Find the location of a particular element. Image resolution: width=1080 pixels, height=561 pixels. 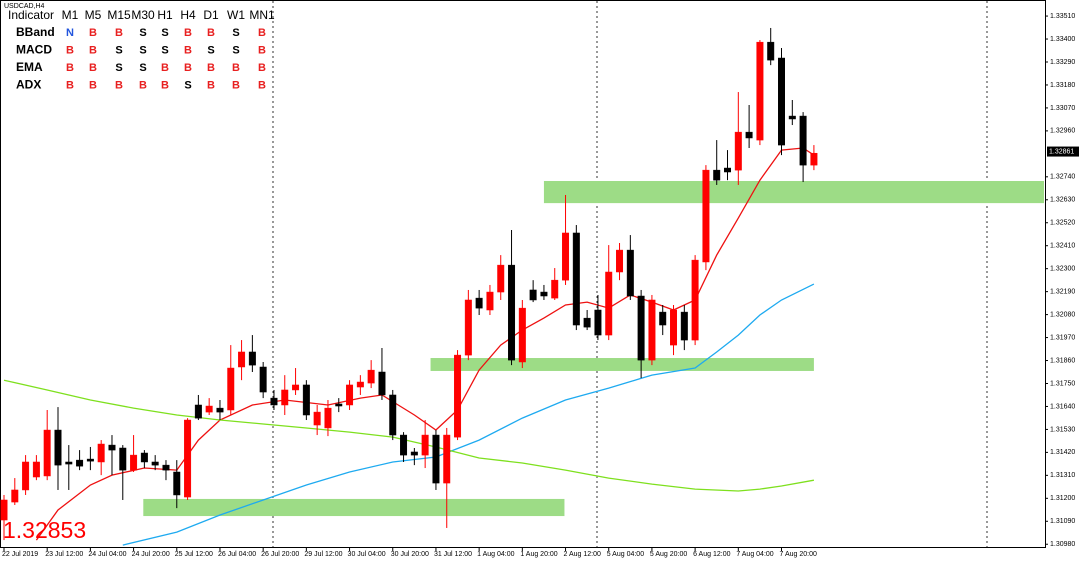

x-tick-label: 7 Aug 04:00 is located at coordinates (754, 554).